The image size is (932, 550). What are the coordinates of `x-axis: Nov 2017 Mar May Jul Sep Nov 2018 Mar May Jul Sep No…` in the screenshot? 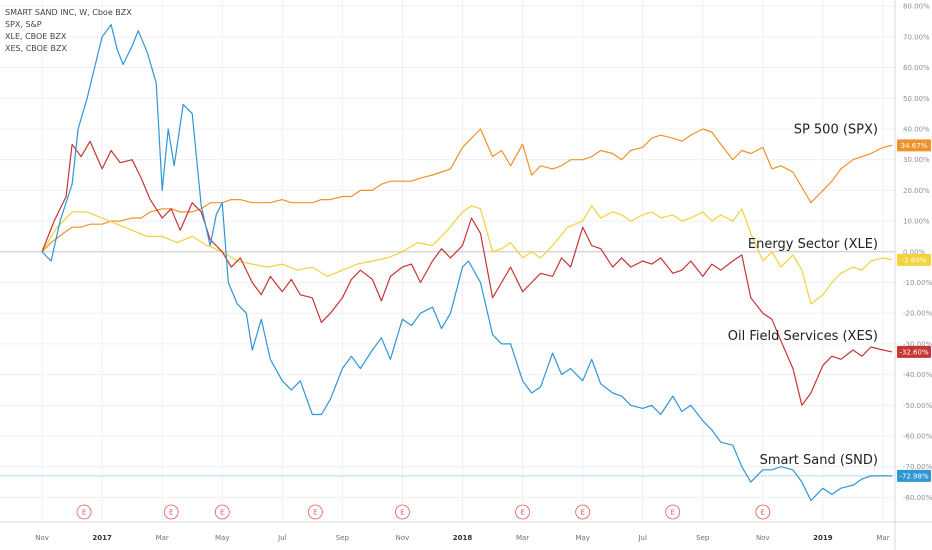 It's located at (462, 538).